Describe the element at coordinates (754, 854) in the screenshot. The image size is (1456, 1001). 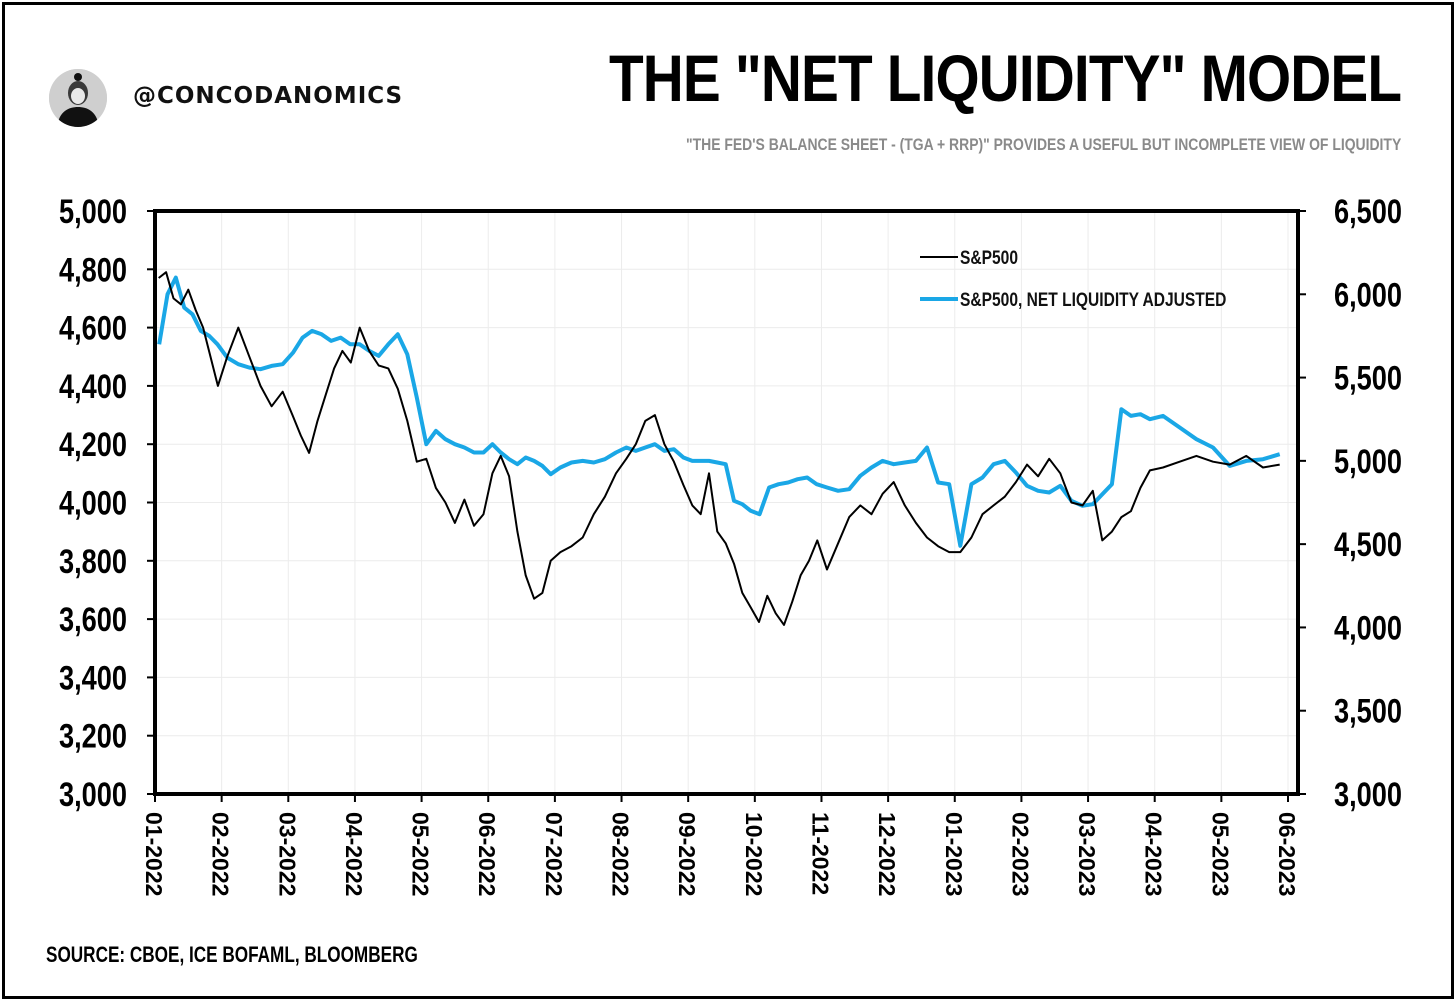
I see `x-tick-label: 10-2022` at that location.